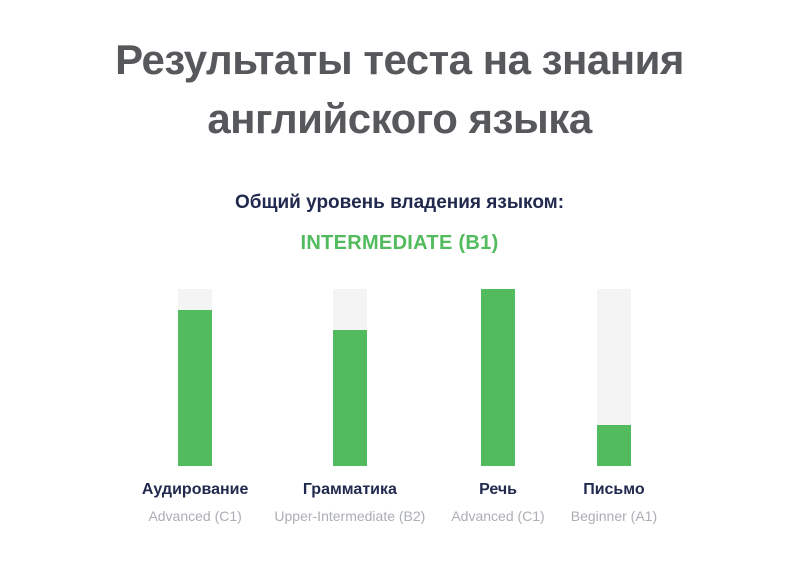 Image resolution: width=799 pixels, height=567 pixels. I want to click on skill-name-label: Письмо, so click(614, 489).